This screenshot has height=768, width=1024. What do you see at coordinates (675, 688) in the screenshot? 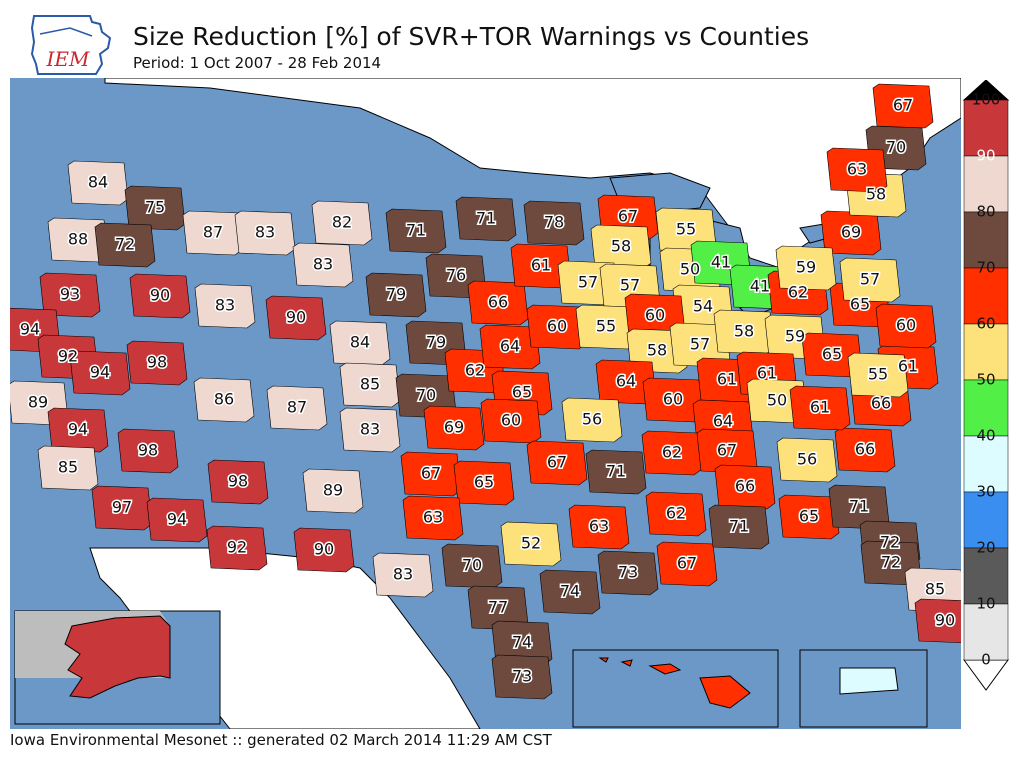
I see `hawaii-inset` at bounding box center [675, 688].